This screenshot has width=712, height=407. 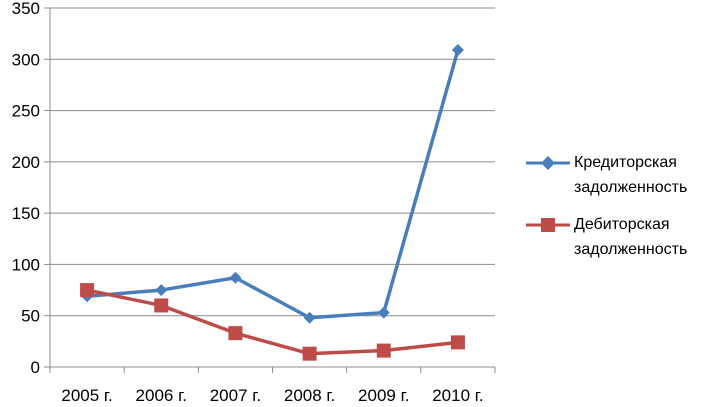 I want to click on x-tick-label: 2008 г., so click(x=309, y=395).